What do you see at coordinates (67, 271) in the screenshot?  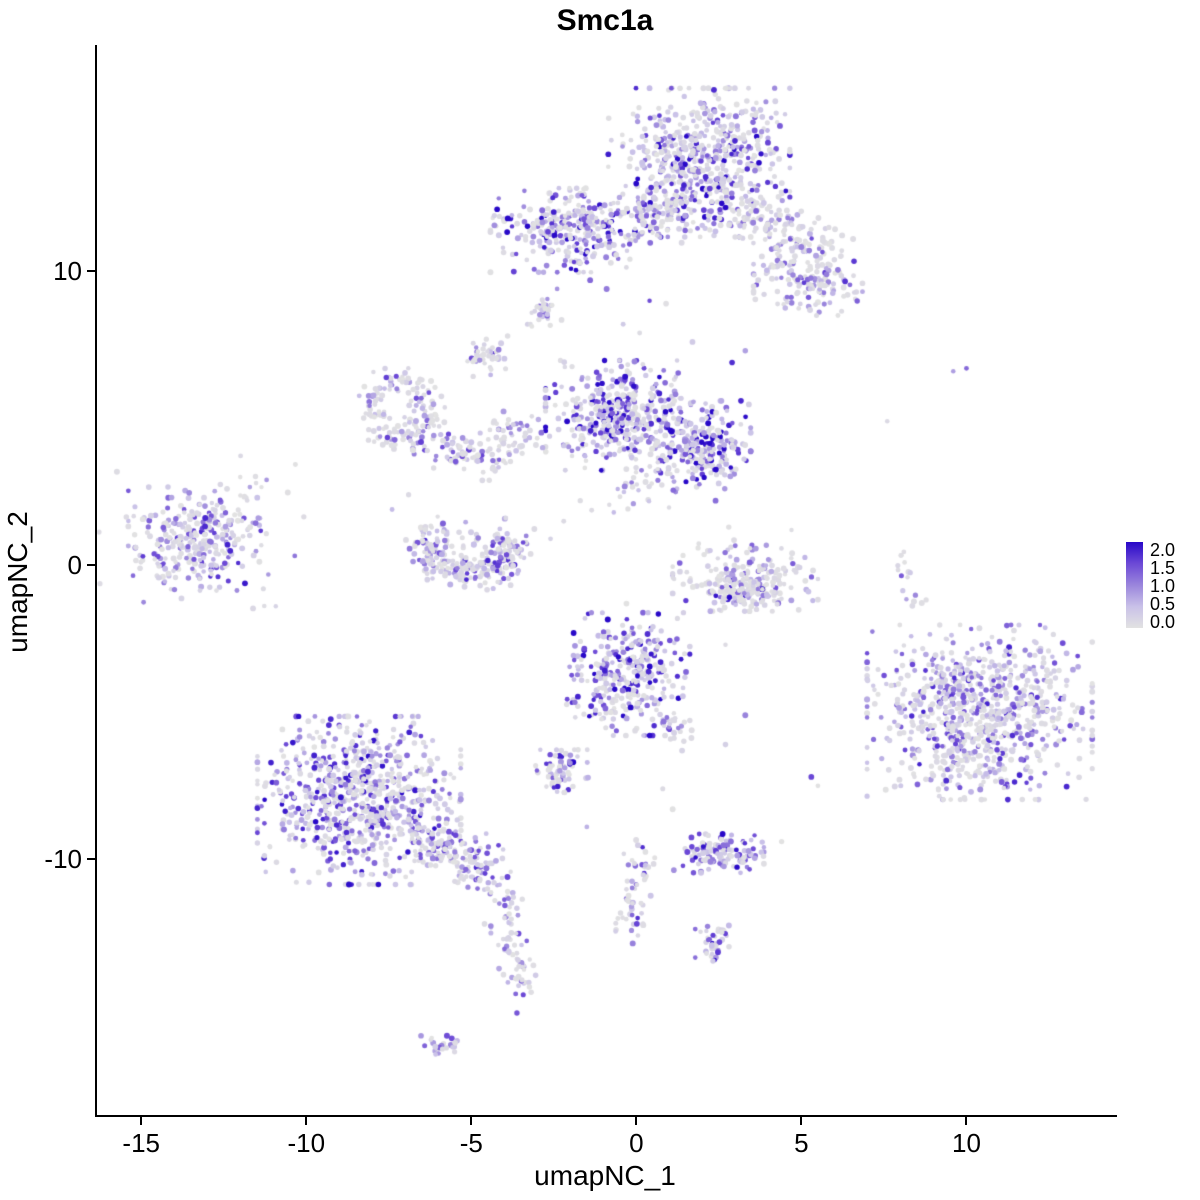 I see `y-tick-label: 10` at bounding box center [67, 271].